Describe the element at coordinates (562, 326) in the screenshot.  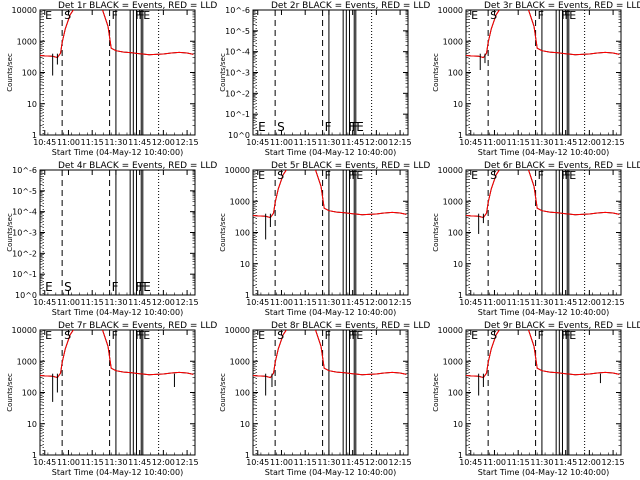
I see `panel-title: Det 9r BLACK = Events, RED = LLD` at that location.